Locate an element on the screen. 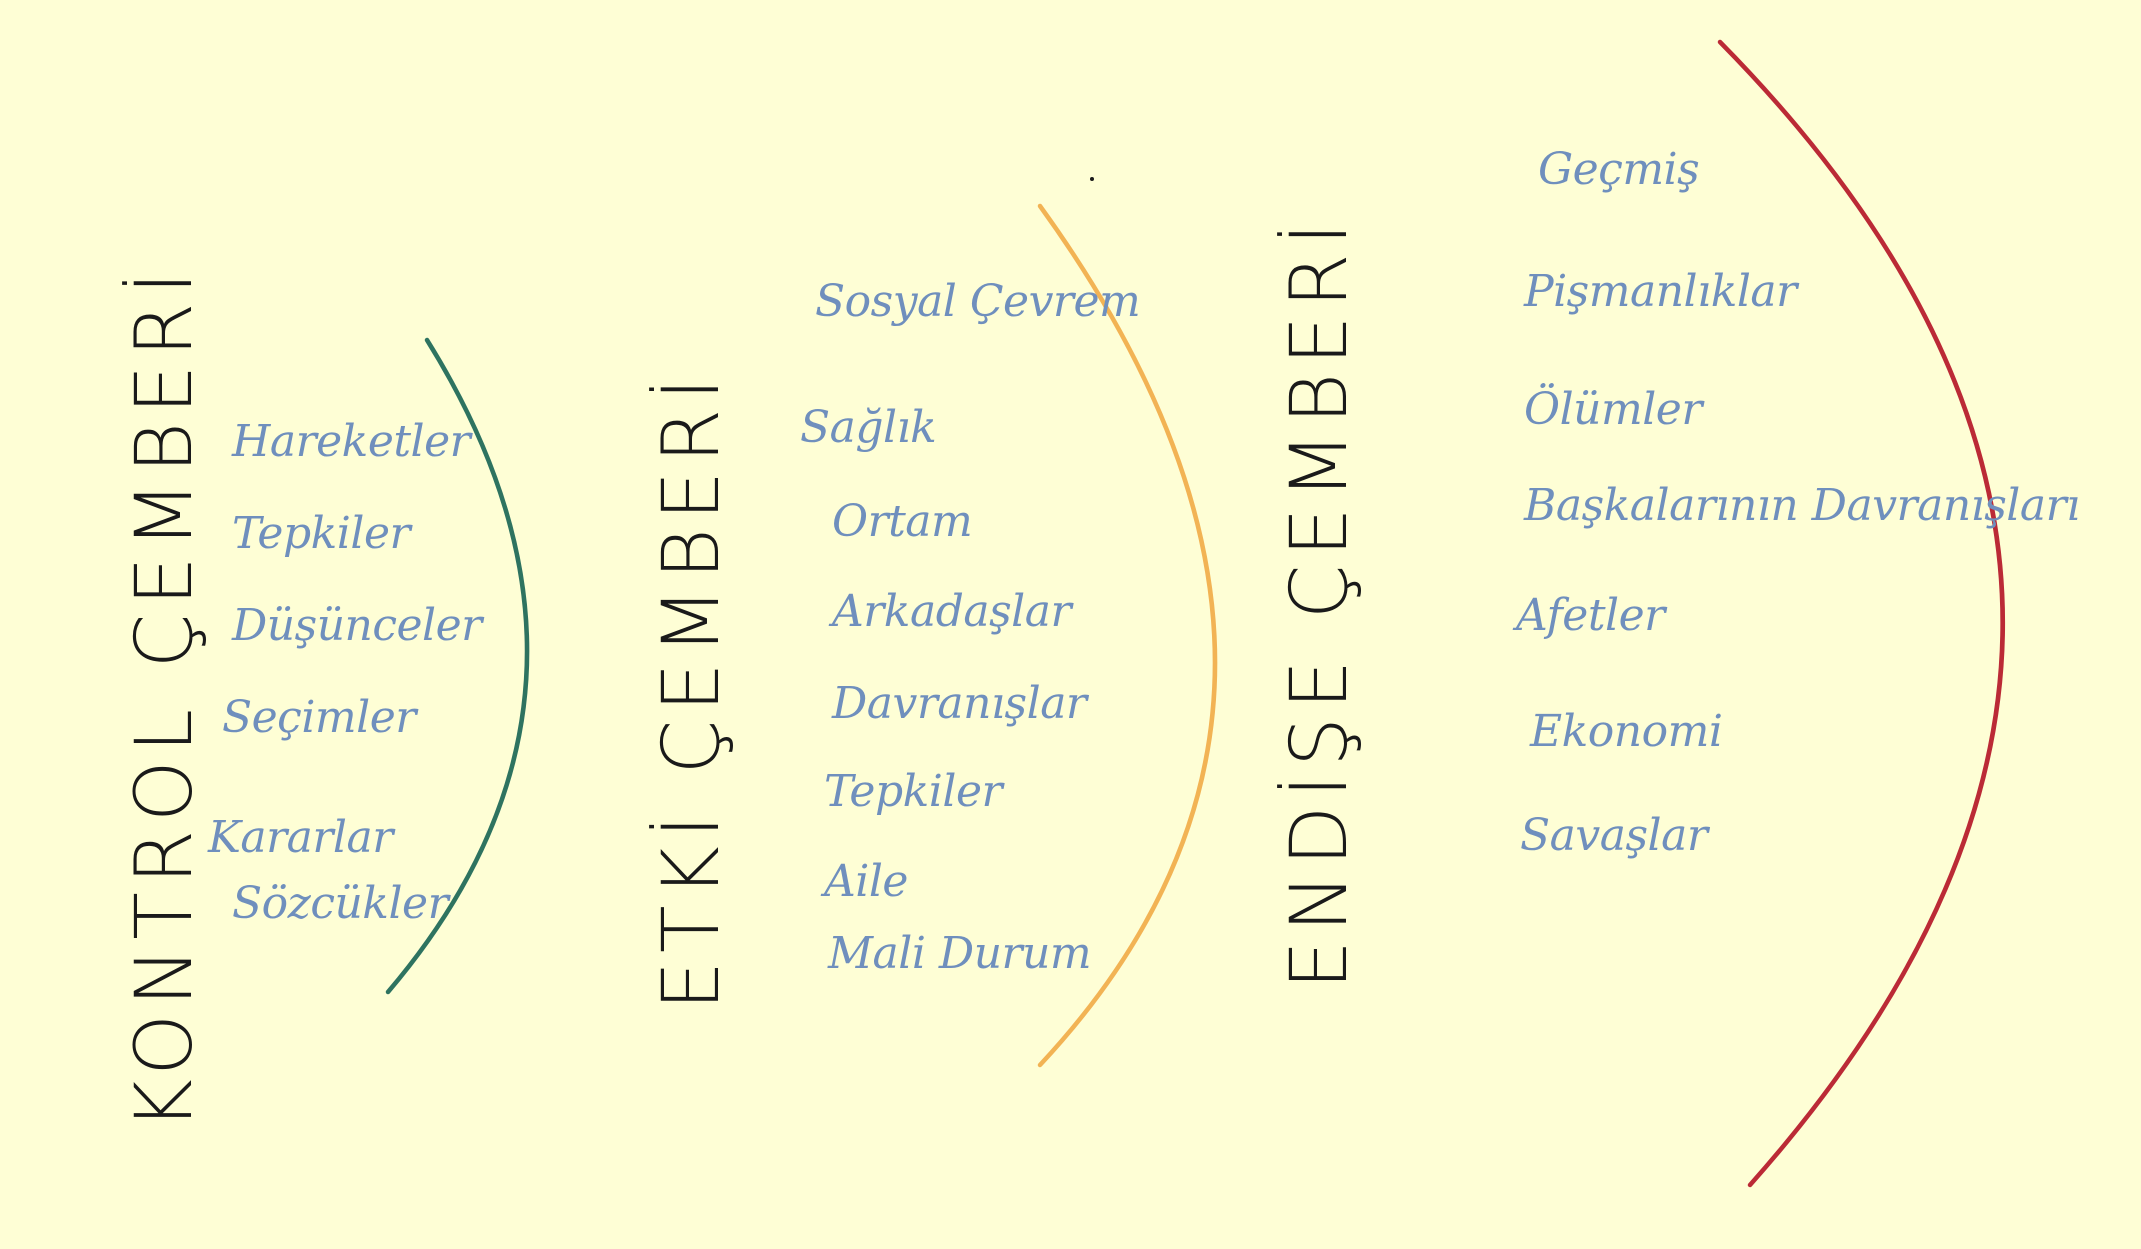 The image size is (2141, 1249). control-item: Kararlar is located at coordinates (300, 837).